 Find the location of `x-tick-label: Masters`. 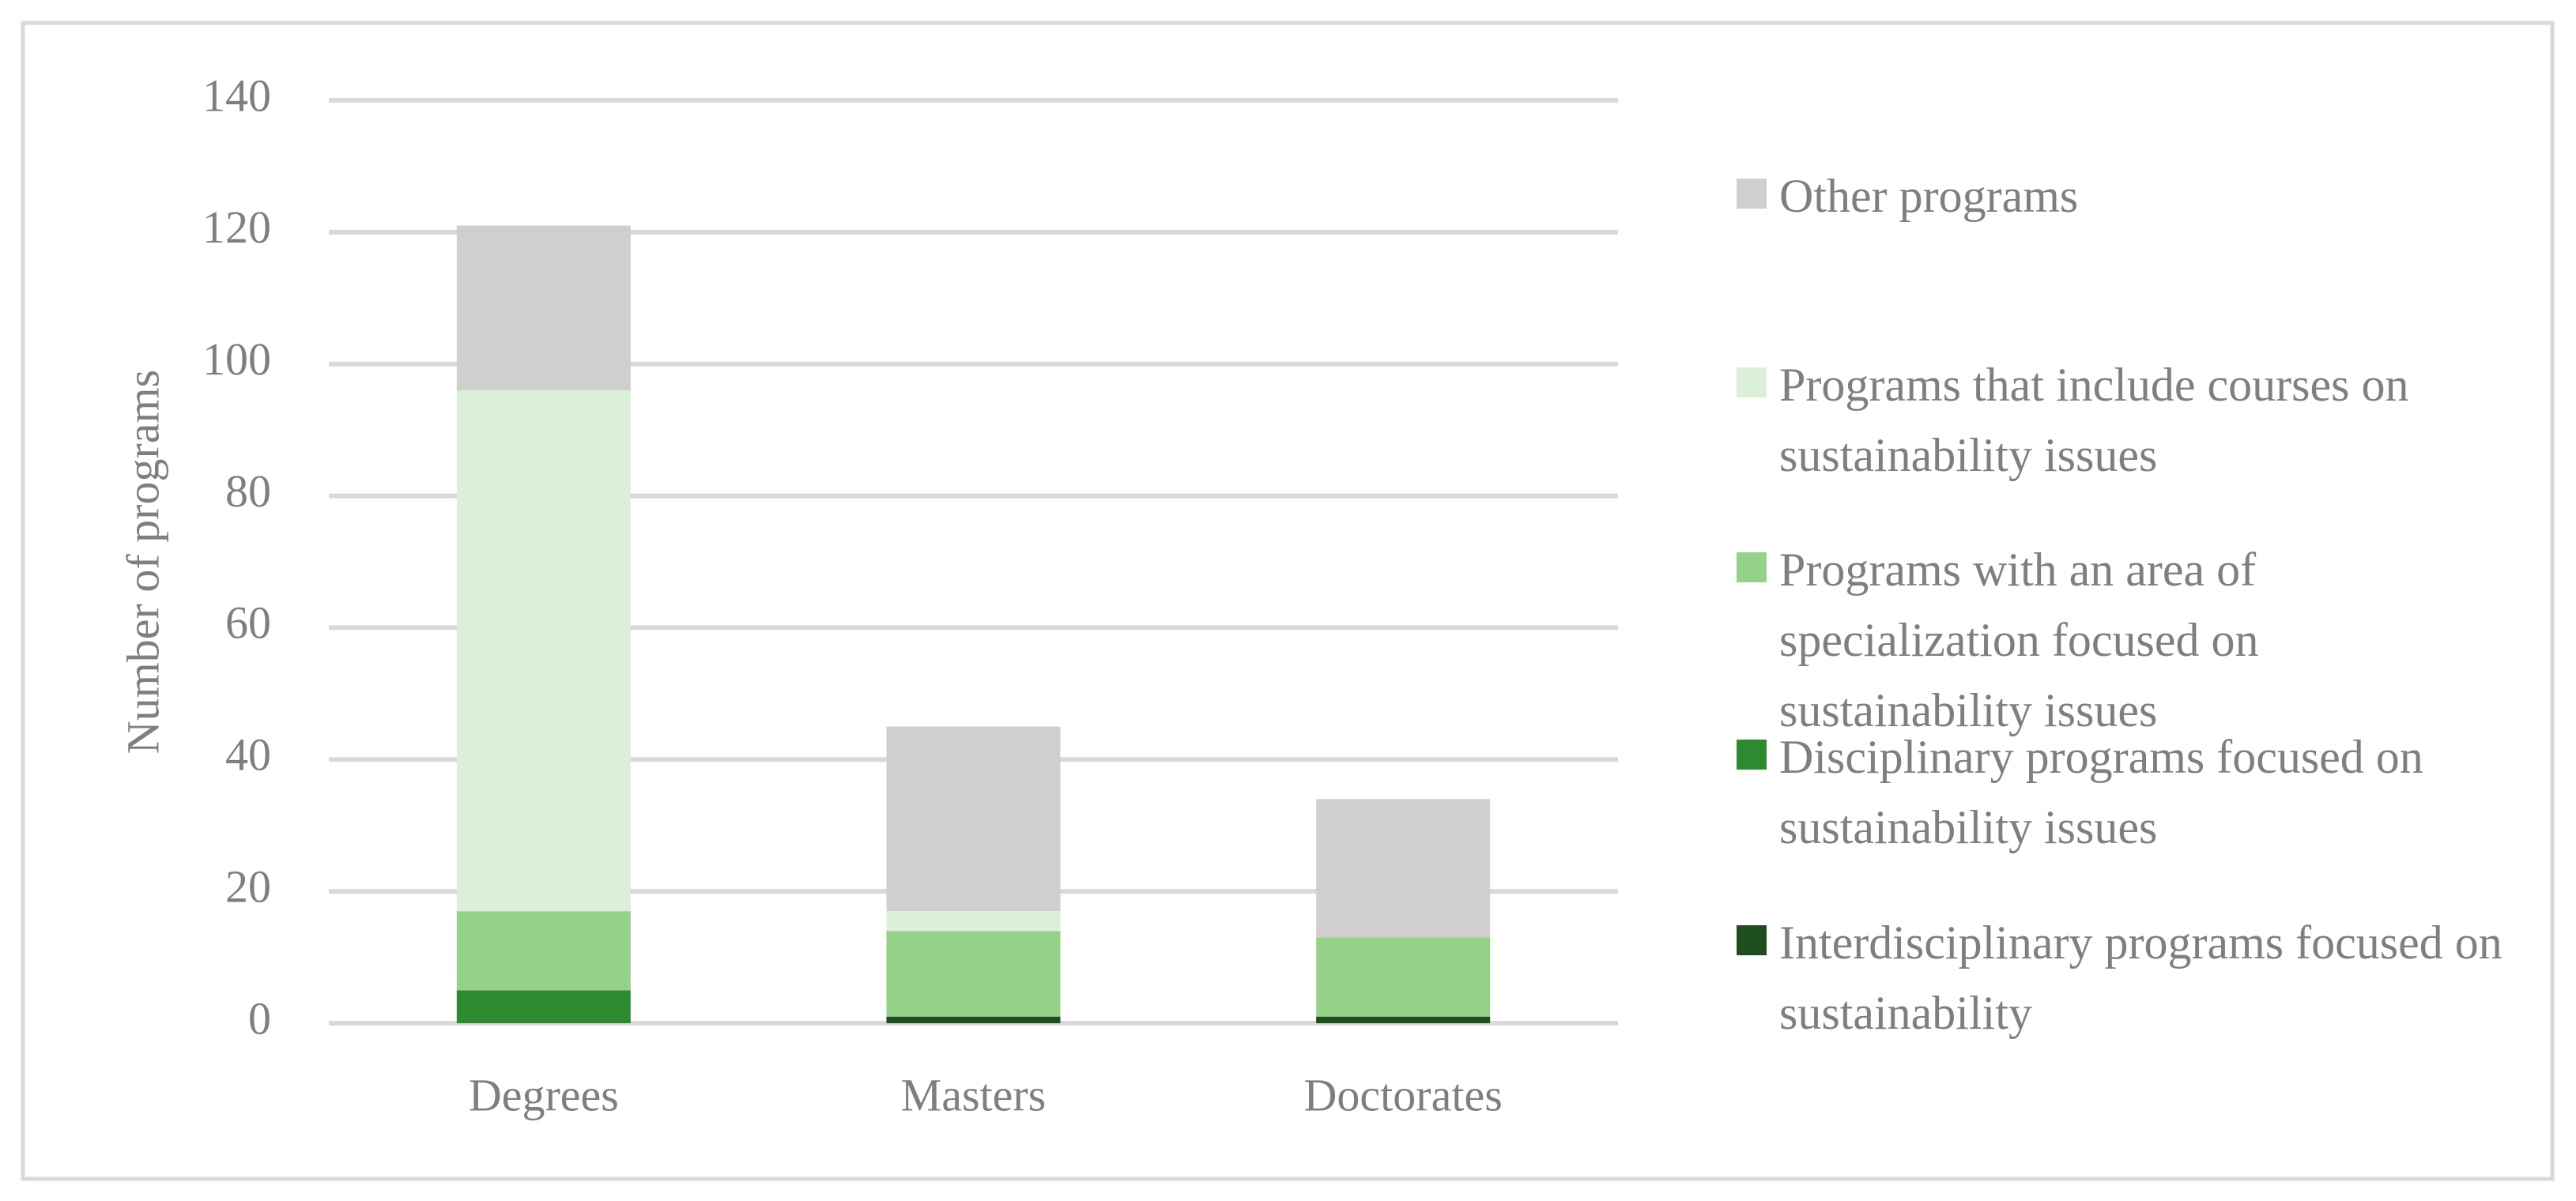

x-tick-label: Masters is located at coordinates (974, 1095).